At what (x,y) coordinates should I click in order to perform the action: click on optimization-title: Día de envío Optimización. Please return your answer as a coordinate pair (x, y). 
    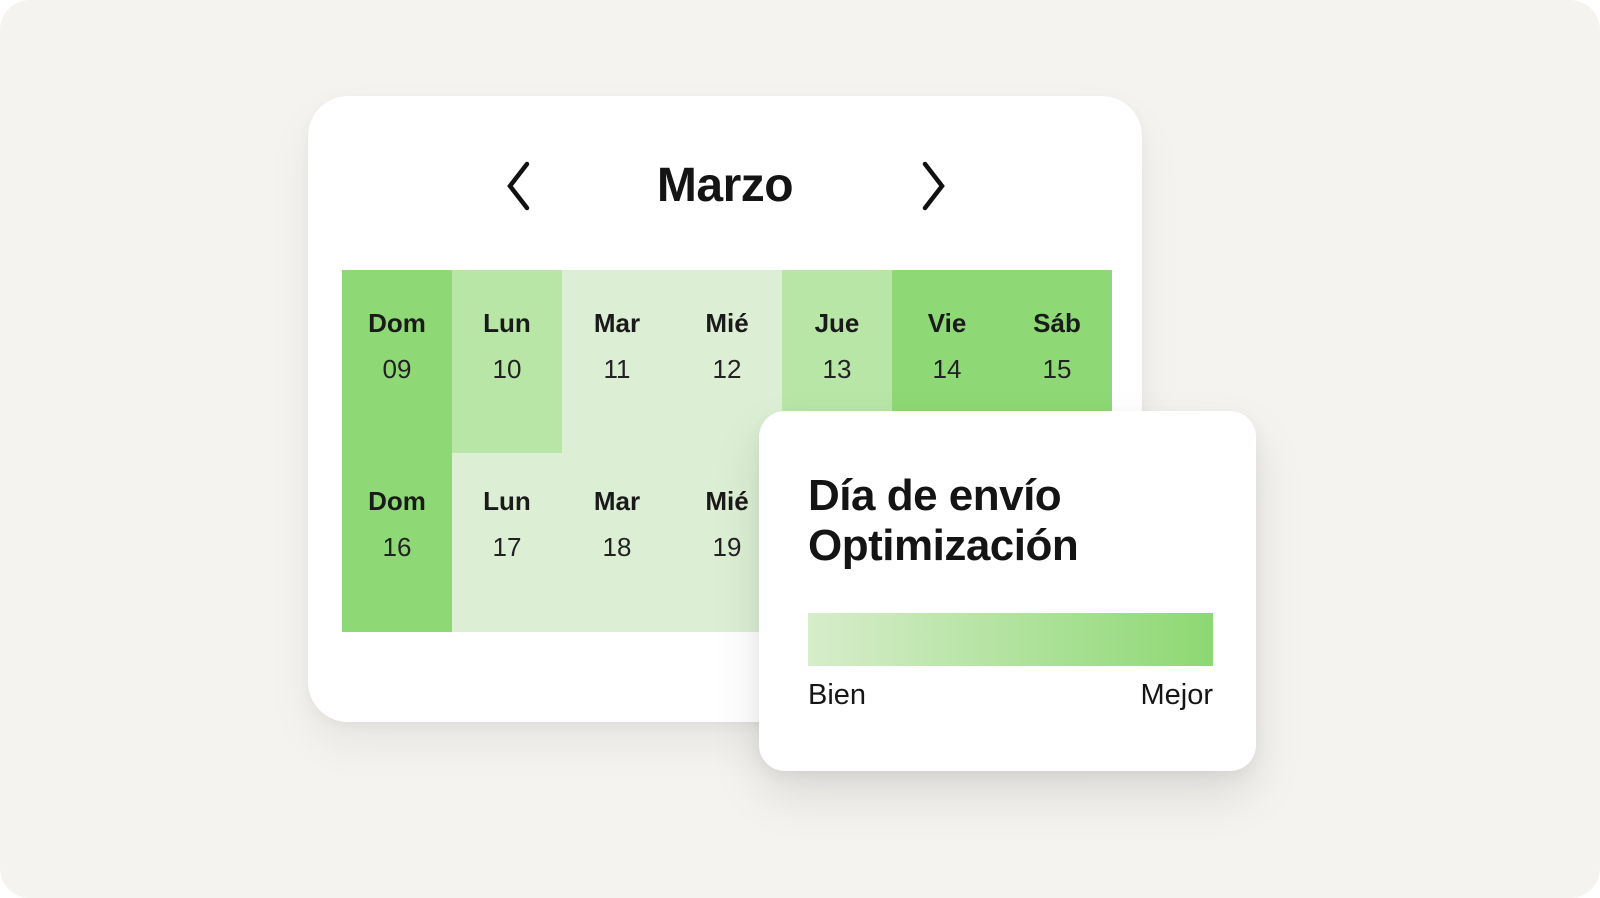
    Looking at the image, I should click on (943, 521).